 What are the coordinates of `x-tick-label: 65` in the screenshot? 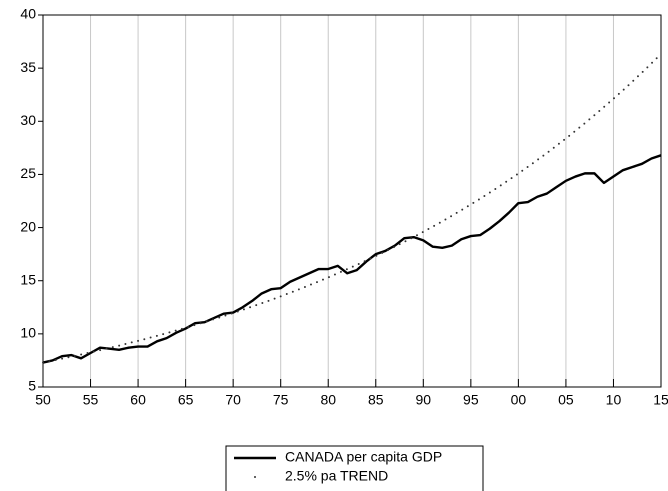 It's located at (186, 400).